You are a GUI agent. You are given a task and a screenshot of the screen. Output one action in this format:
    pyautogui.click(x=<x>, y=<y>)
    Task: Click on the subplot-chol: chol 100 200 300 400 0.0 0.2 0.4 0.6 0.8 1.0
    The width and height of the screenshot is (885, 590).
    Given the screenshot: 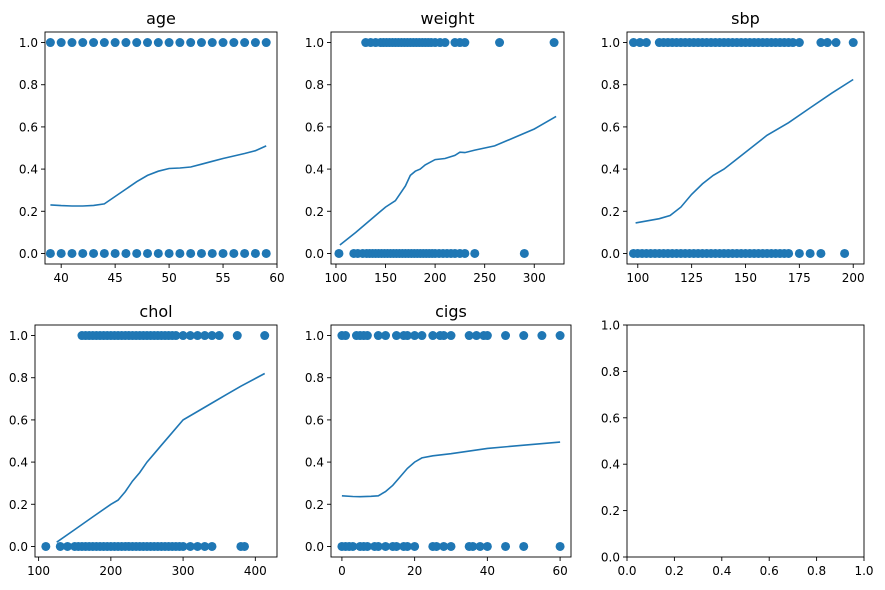 What is the action you would take?
    pyautogui.click(x=143, y=440)
    